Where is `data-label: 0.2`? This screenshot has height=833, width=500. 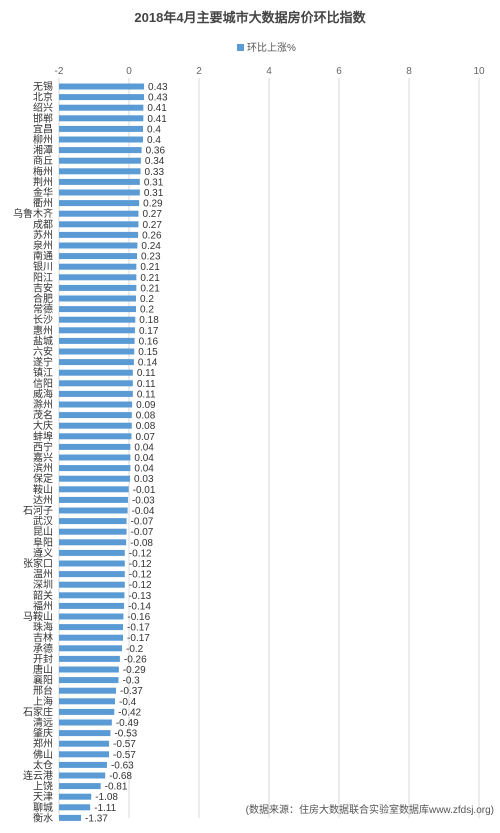
data-label: 0.2 is located at coordinates (147, 299).